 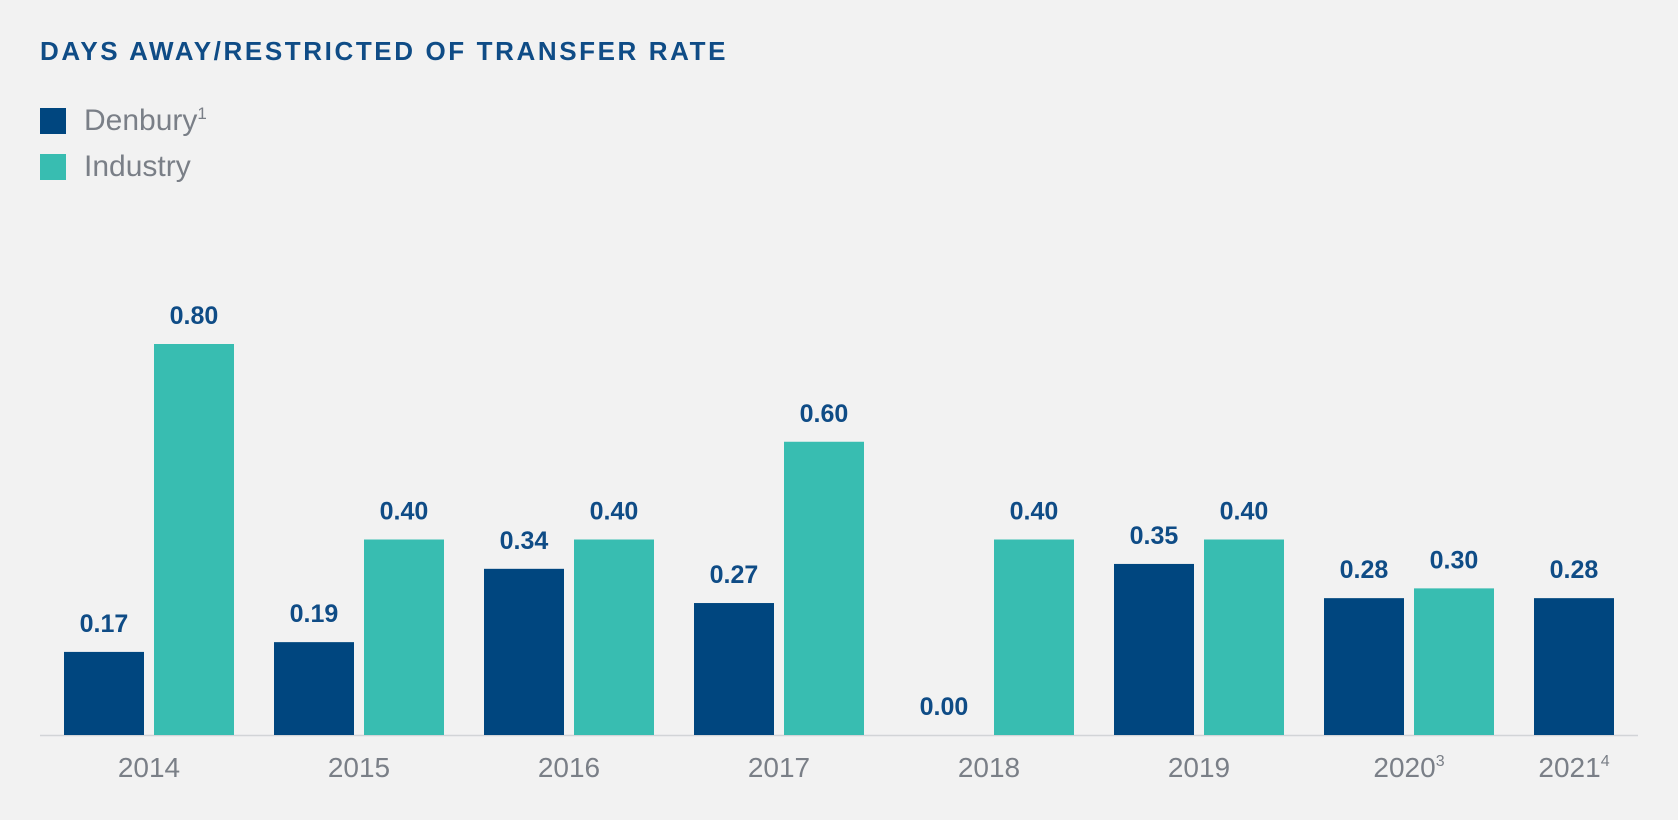 What do you see at coordinates (404, 512) in the screenshot?
I see `data-label-industry-2015: 0.40` at bounding box center [404, 512].